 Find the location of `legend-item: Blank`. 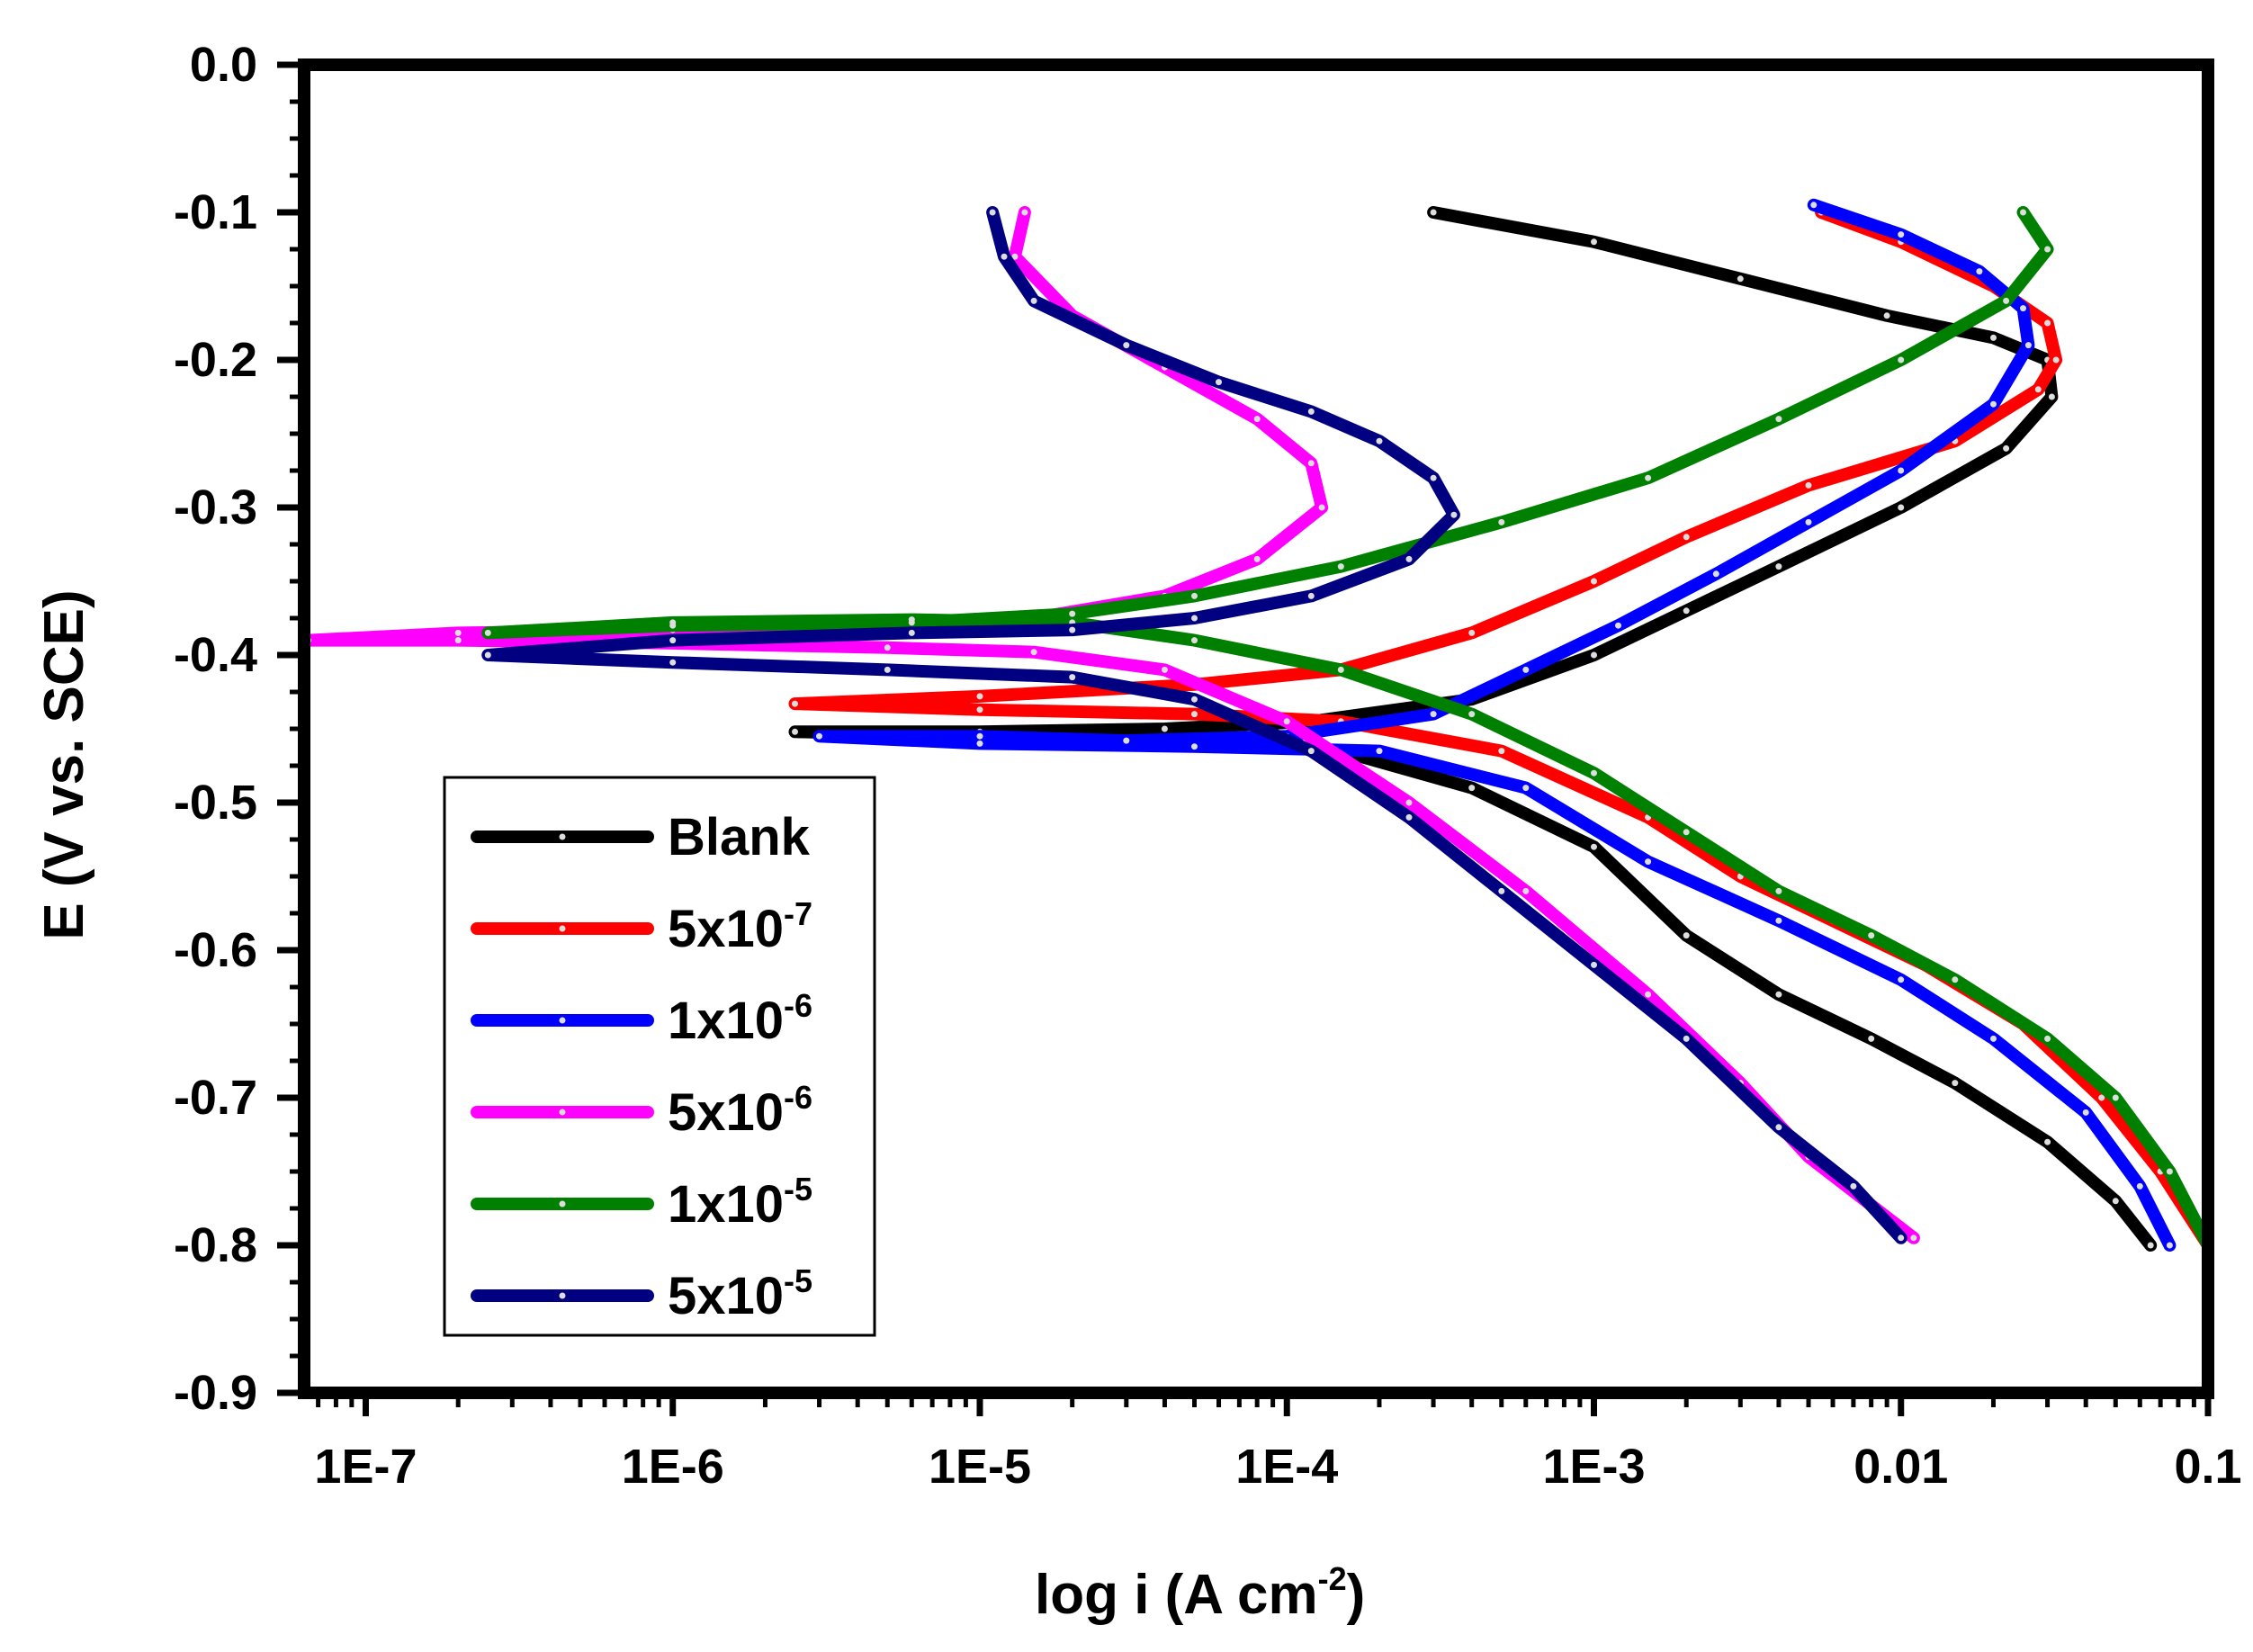

legend-item: Blank is located at coordinates (641, 837).